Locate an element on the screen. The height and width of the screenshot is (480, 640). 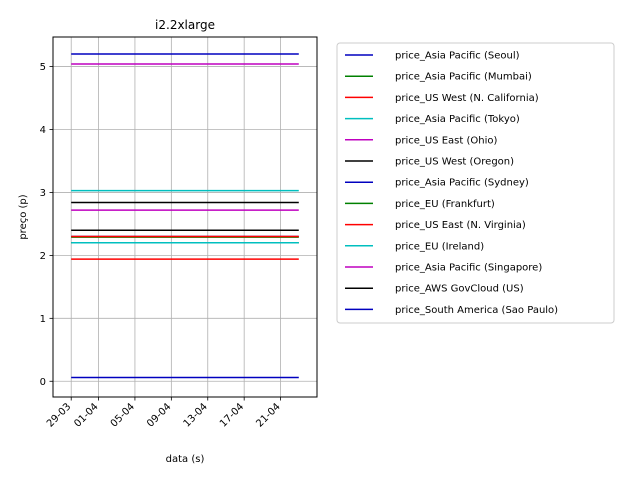
y-tick-label: 0 is located at coordinates (43, 382).